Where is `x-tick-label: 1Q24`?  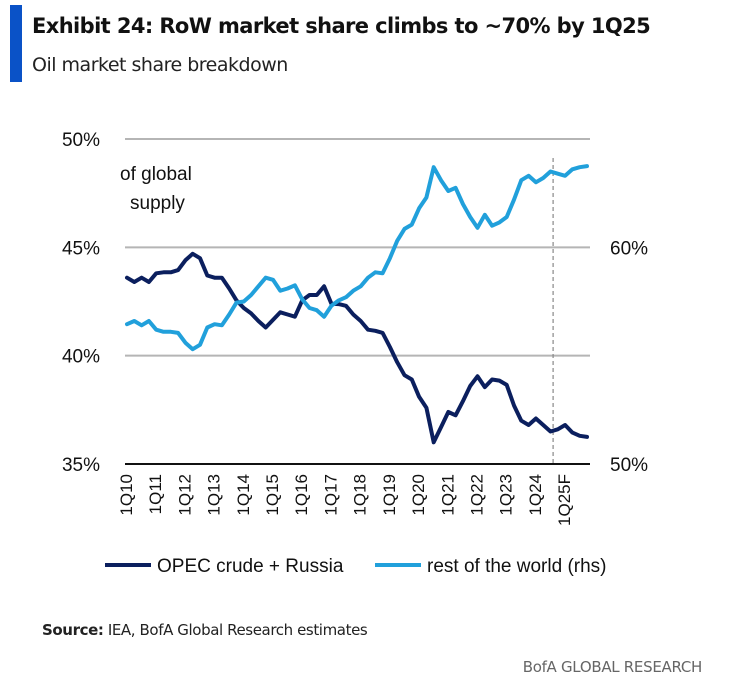 x-tick-label: 1Q24 is located at coordinates (535, 495).